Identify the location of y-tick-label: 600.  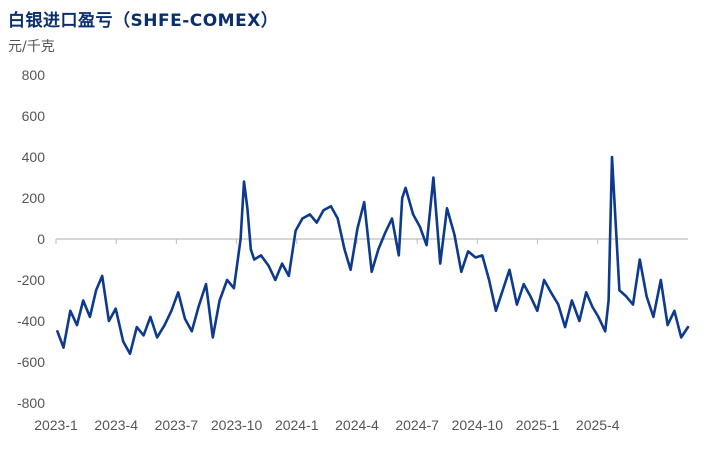
(34, 116).